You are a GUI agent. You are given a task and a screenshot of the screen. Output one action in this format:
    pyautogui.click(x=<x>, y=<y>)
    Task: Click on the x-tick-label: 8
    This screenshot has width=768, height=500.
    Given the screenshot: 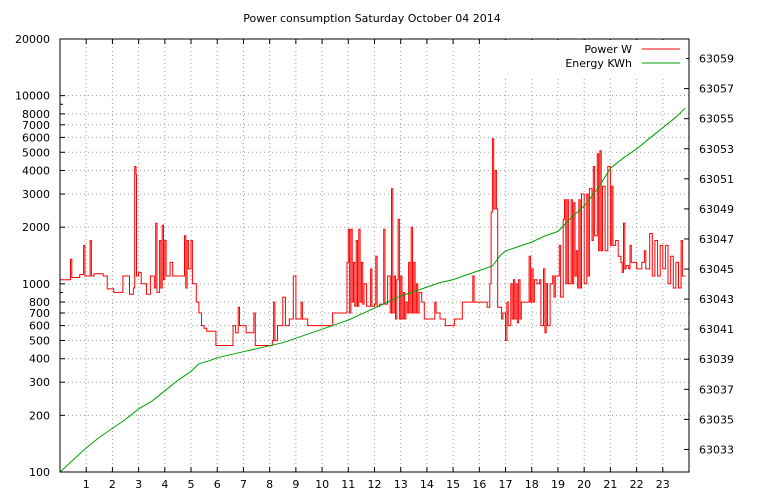 What is the action you would take?
    pyautogui.click(x=269, y=484)
    